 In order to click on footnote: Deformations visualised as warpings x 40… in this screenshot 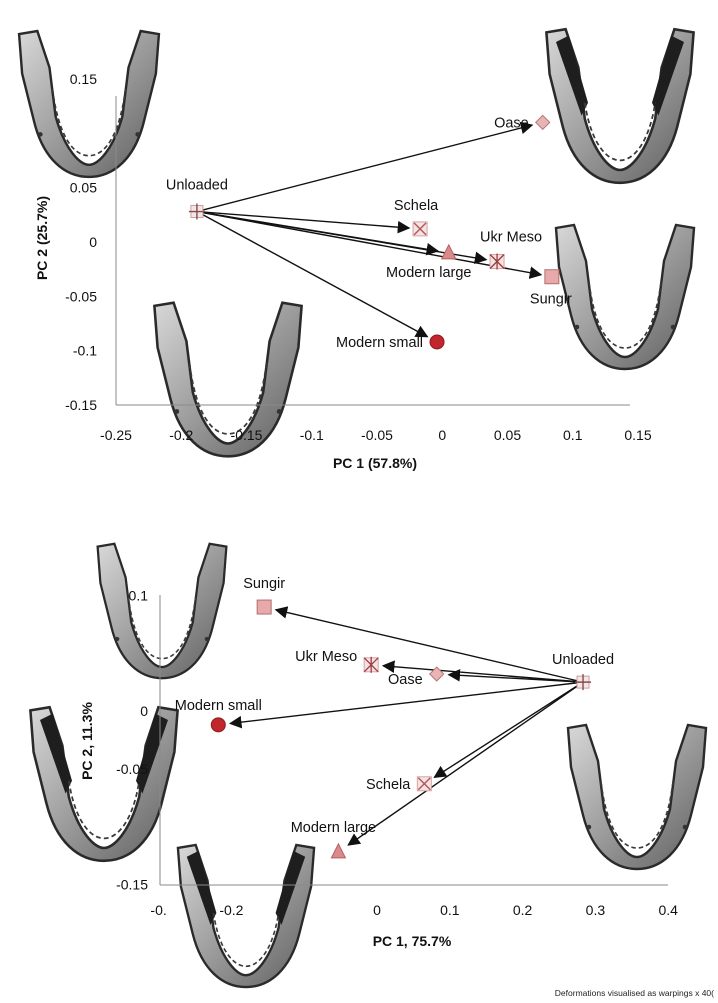, I will do `click(634, 993)`.